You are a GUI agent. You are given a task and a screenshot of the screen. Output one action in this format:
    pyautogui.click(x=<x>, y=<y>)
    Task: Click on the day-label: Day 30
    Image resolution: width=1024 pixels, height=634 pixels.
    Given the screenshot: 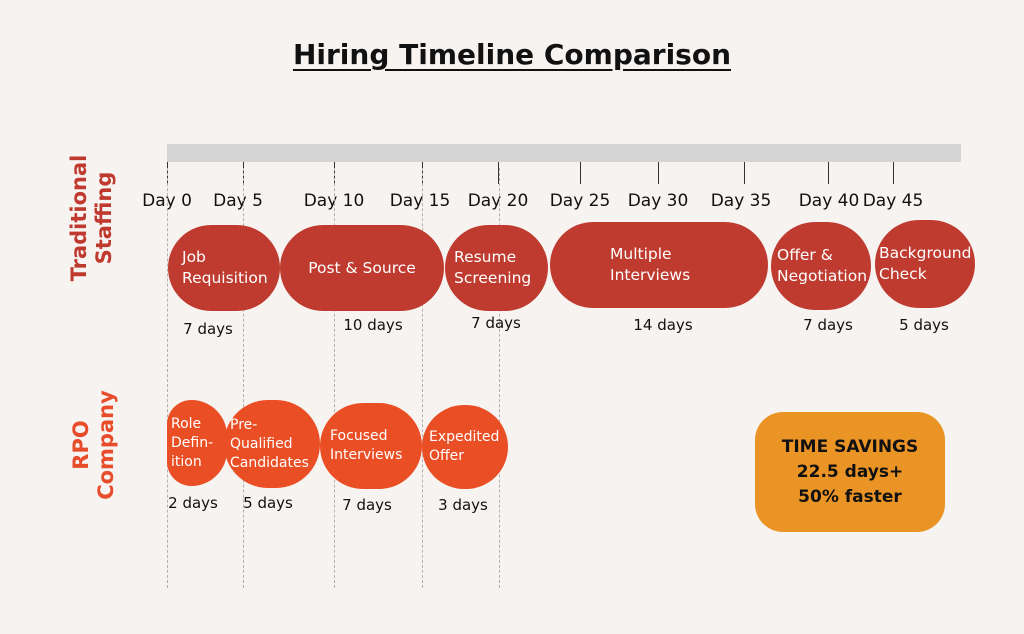 What is the action you would take?
    pyautogui.click(x=658, y=201)
    